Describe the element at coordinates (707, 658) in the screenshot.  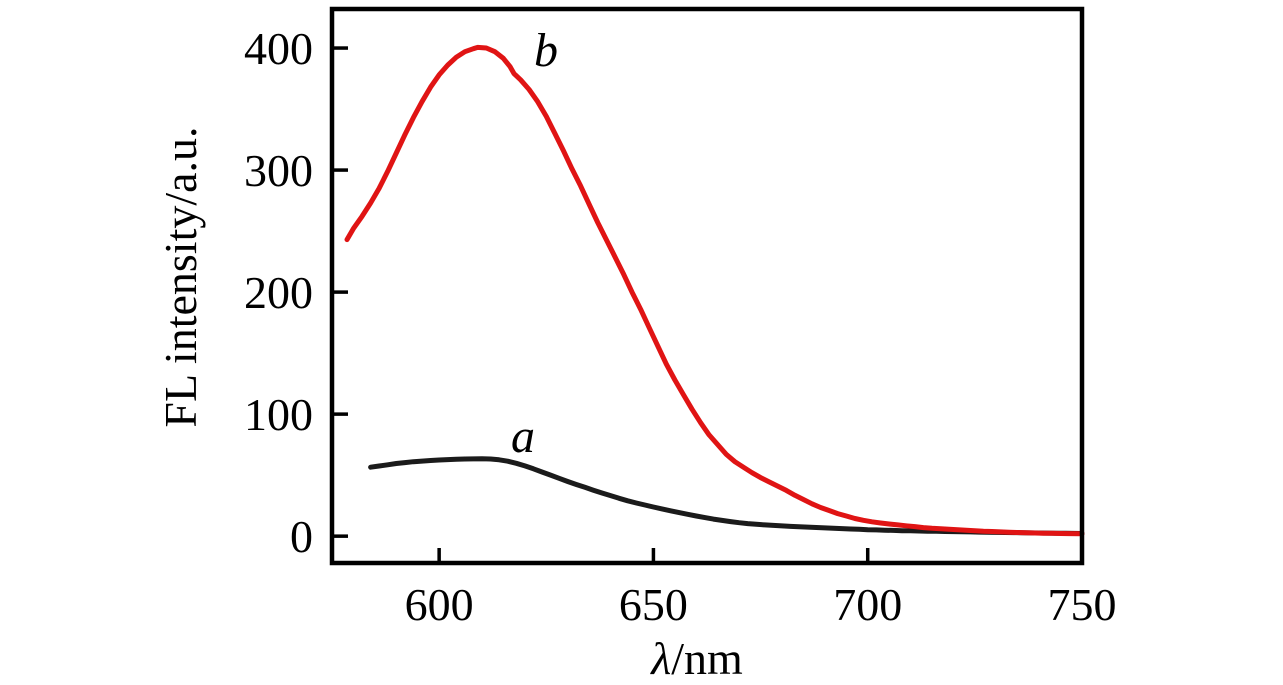
I see `x-axis-title-unit: /nm` at that location.